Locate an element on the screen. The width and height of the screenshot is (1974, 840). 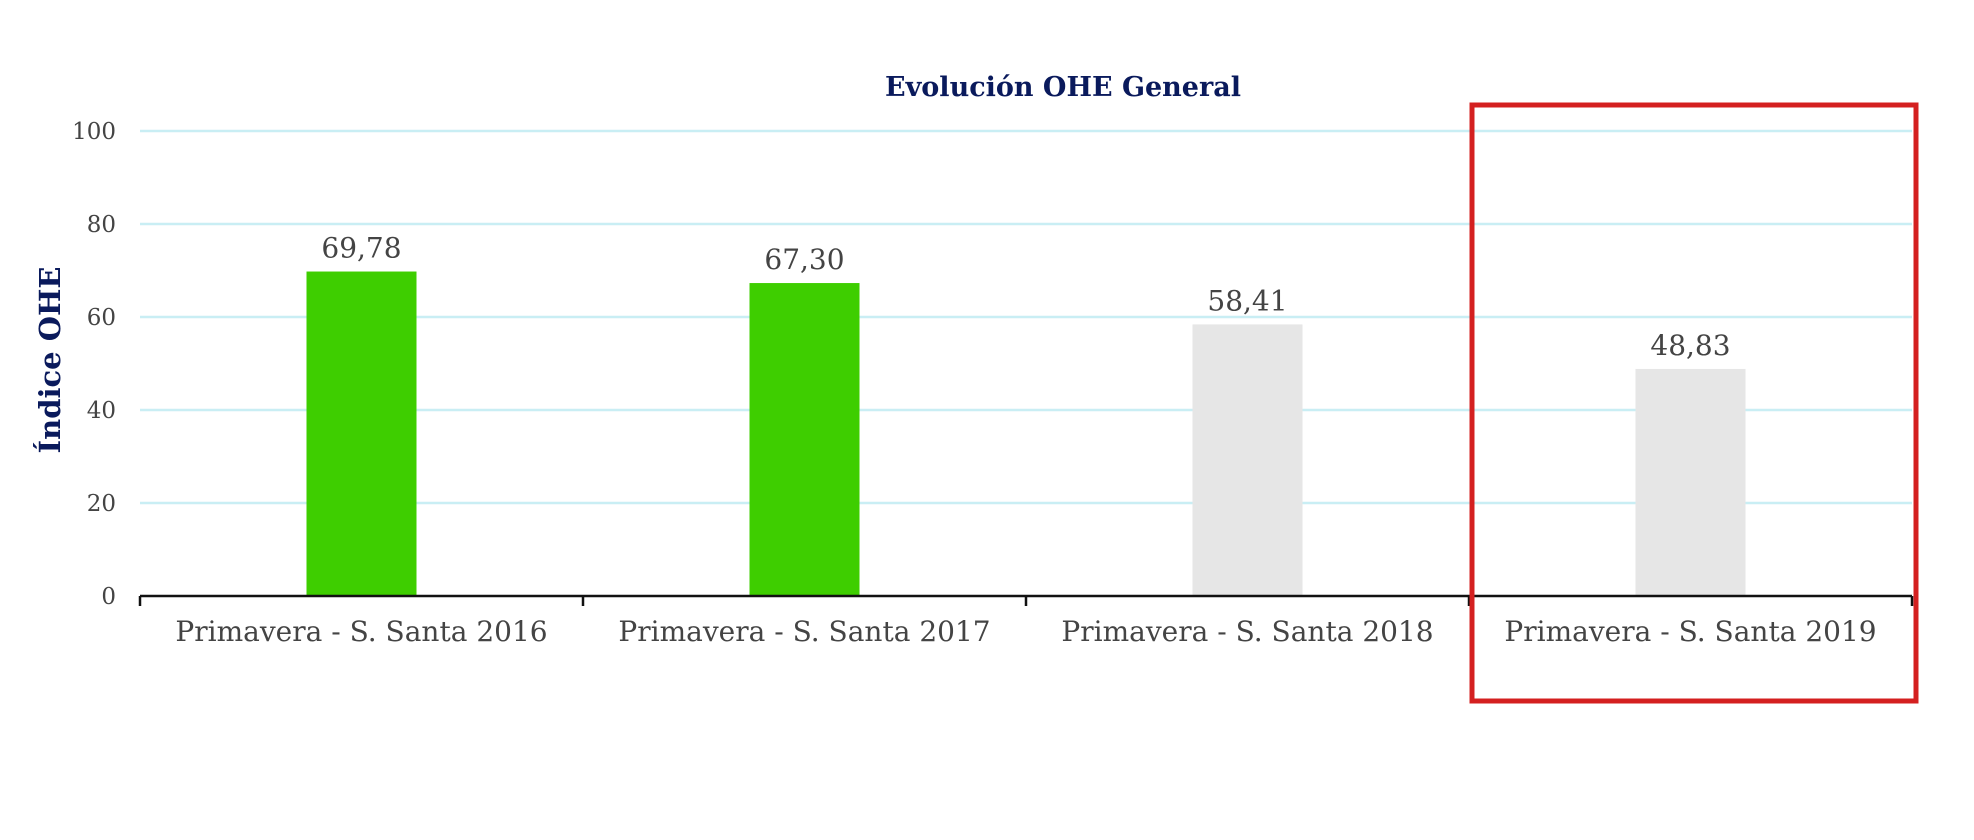
y-tick-label: 40 is located at coordinates (101, 411).